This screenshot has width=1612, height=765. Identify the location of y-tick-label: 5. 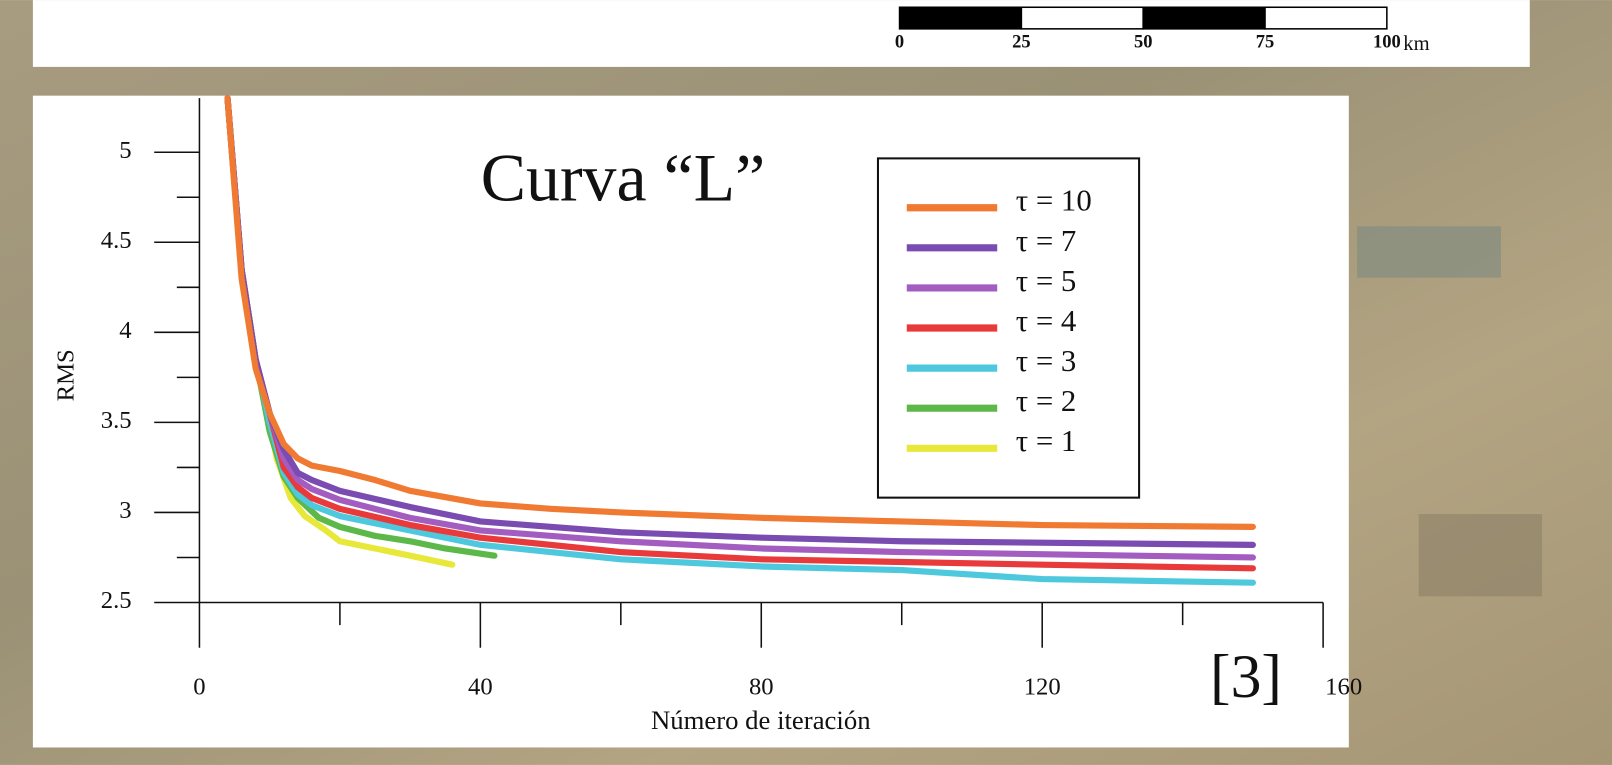
(125, 150).